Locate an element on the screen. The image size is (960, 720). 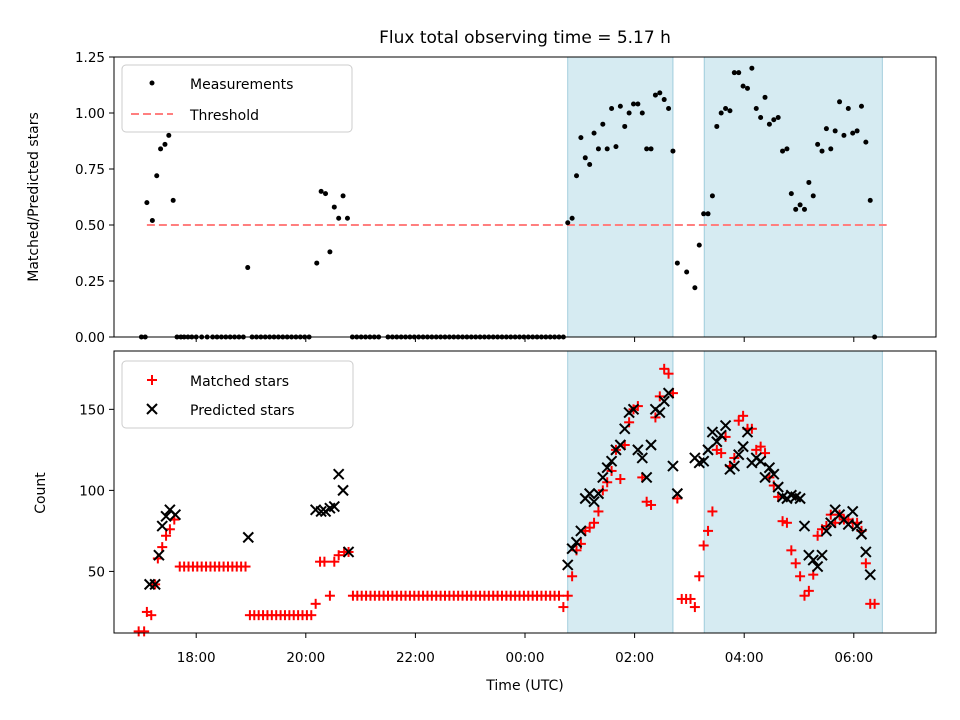
legend-label-matched: Matched stars is located at coordinates (239, 382).